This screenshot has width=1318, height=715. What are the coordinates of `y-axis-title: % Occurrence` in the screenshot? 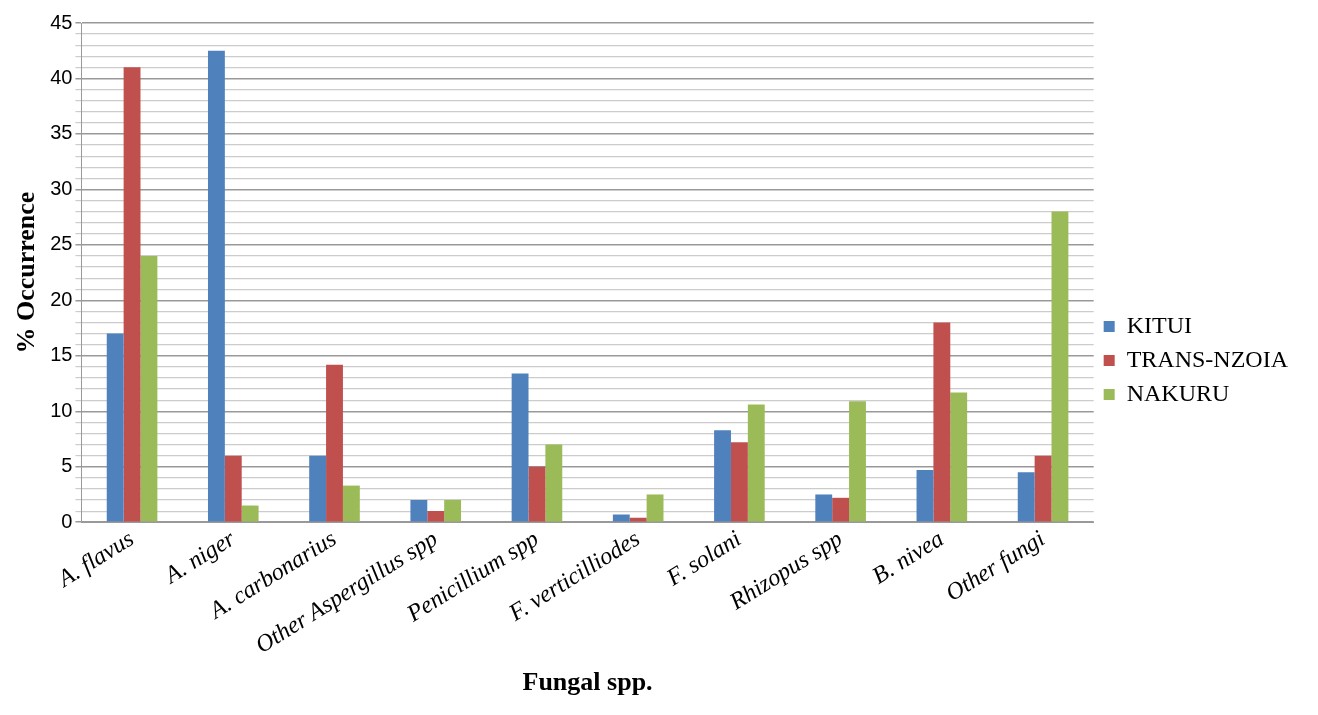 It's located at (26, 272).